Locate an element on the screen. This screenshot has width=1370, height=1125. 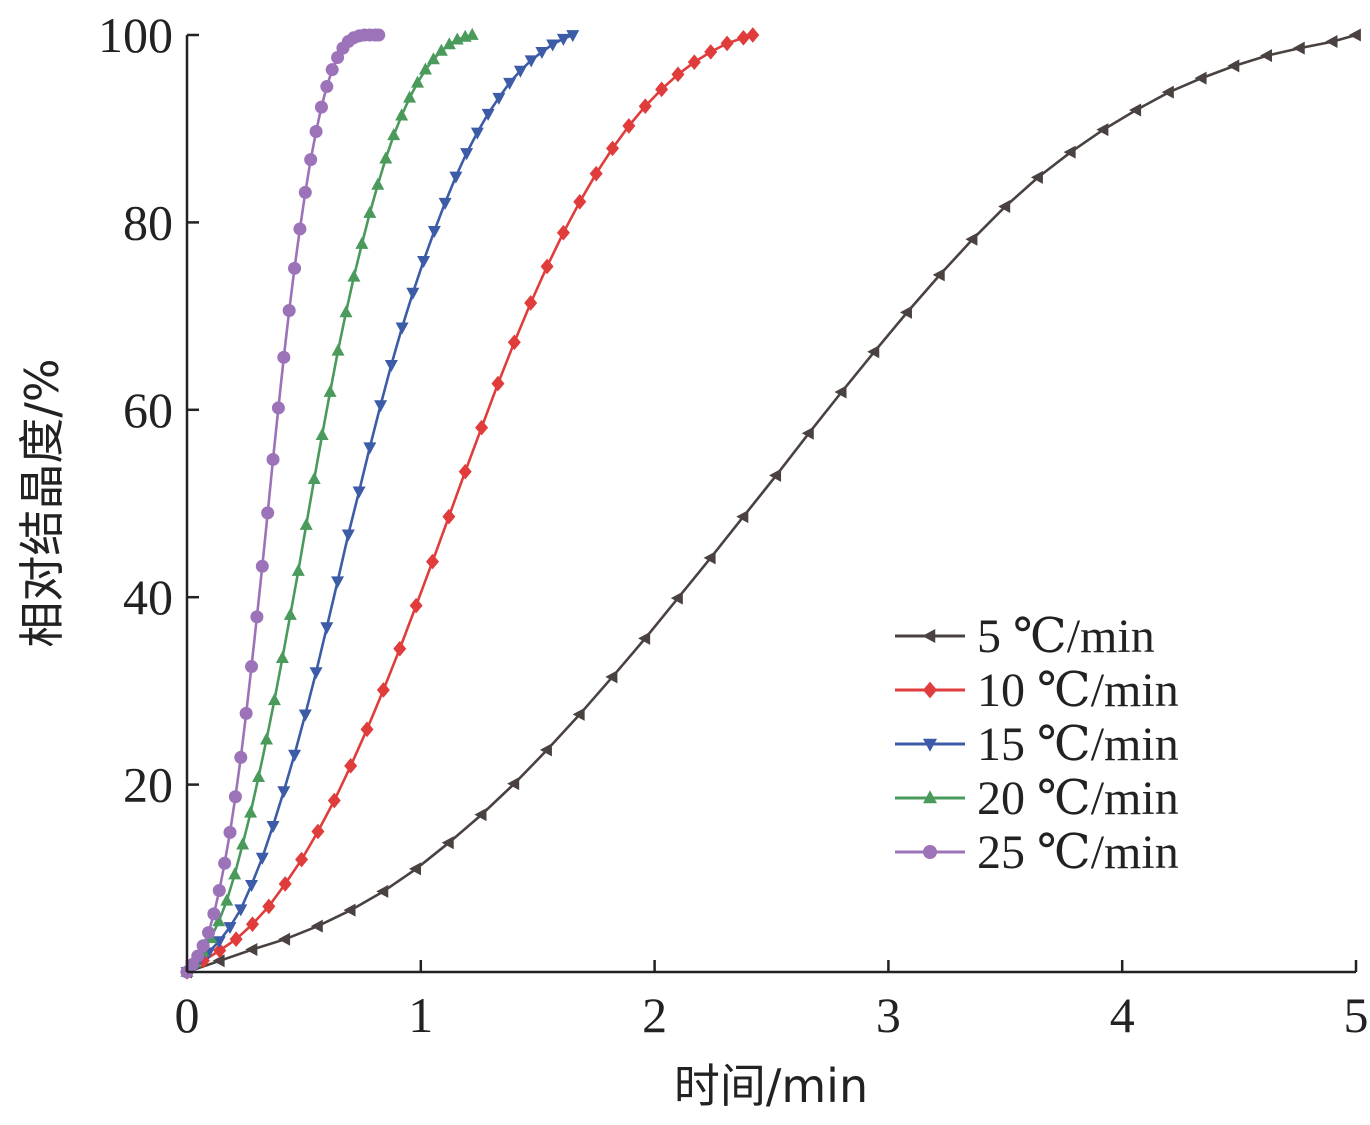
legend-label: 20 ℃/min is located at coordinates (1078, 798).